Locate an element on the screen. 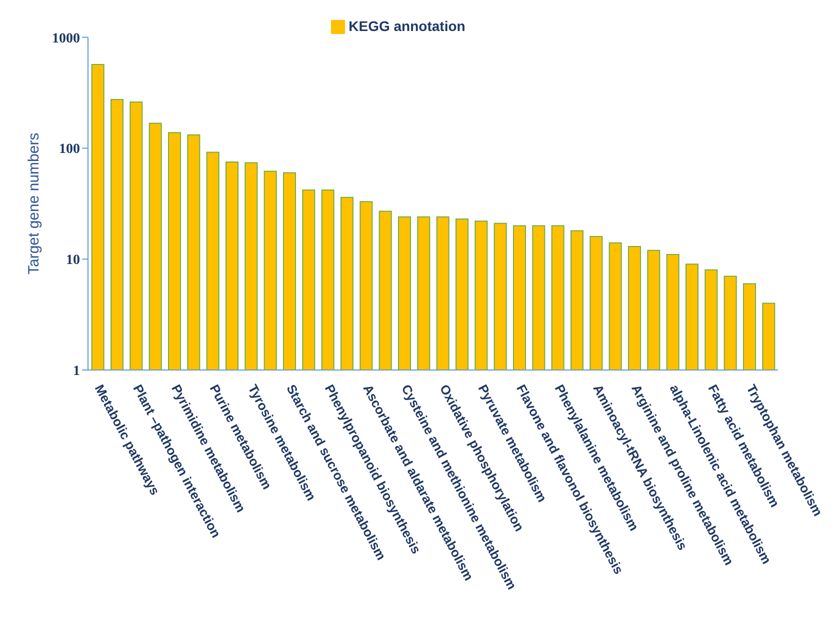 The image size is (839, 628). legend-label: KEGG annotation is located at coordinates (407, 26).